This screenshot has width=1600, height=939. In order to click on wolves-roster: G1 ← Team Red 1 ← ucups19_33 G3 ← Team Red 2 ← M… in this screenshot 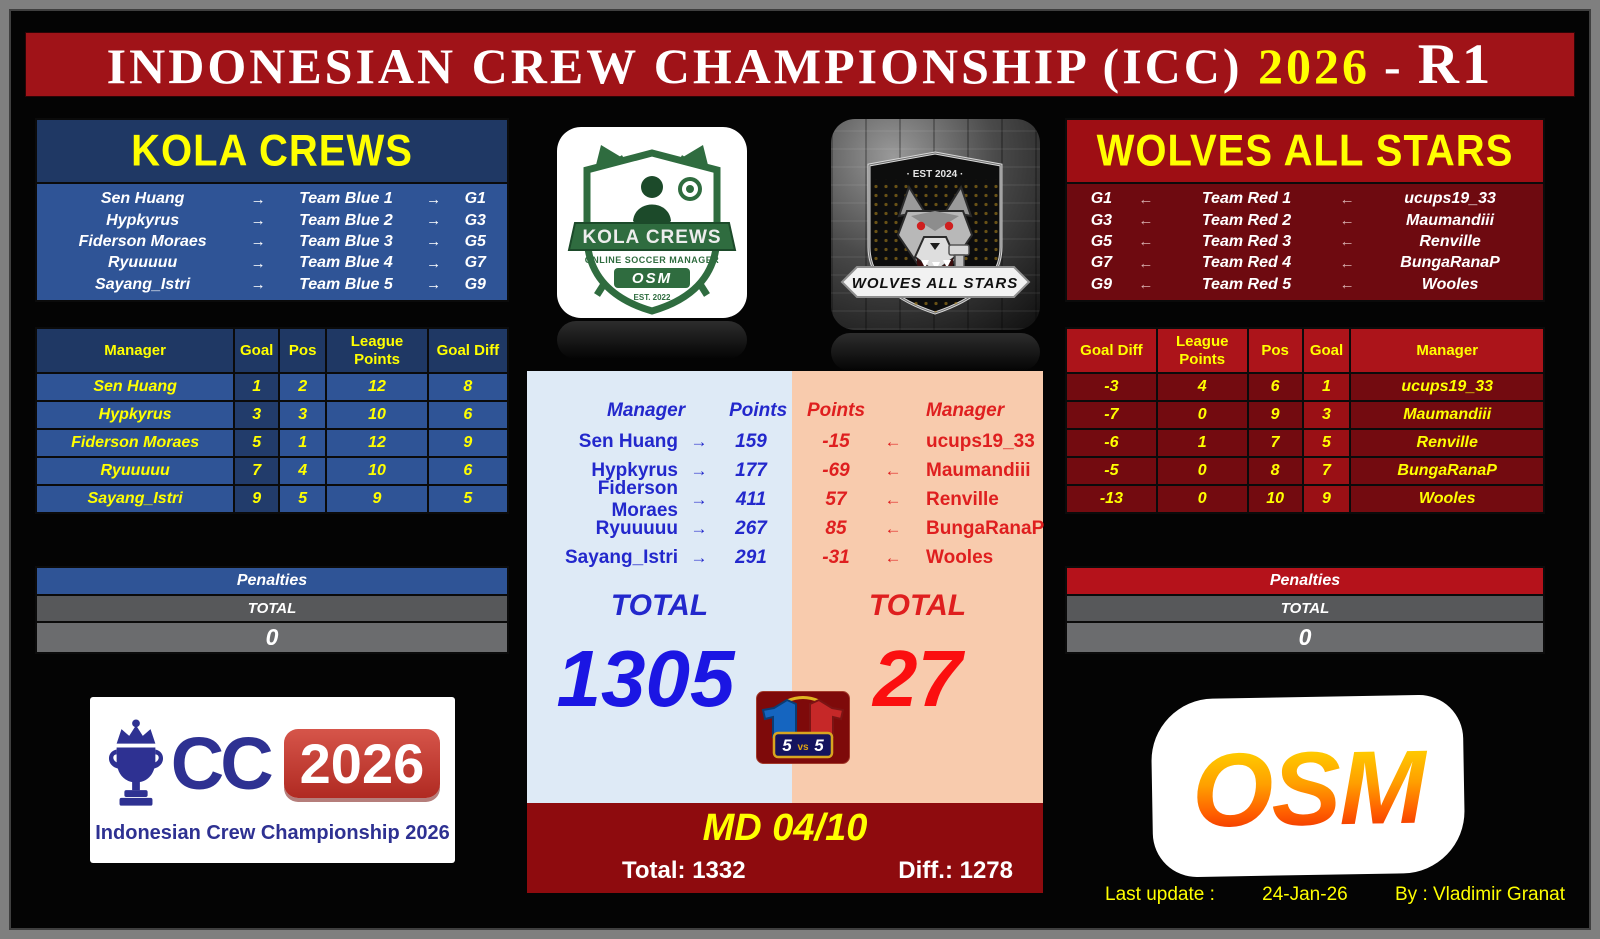, I will do `click(1305, 243)`.